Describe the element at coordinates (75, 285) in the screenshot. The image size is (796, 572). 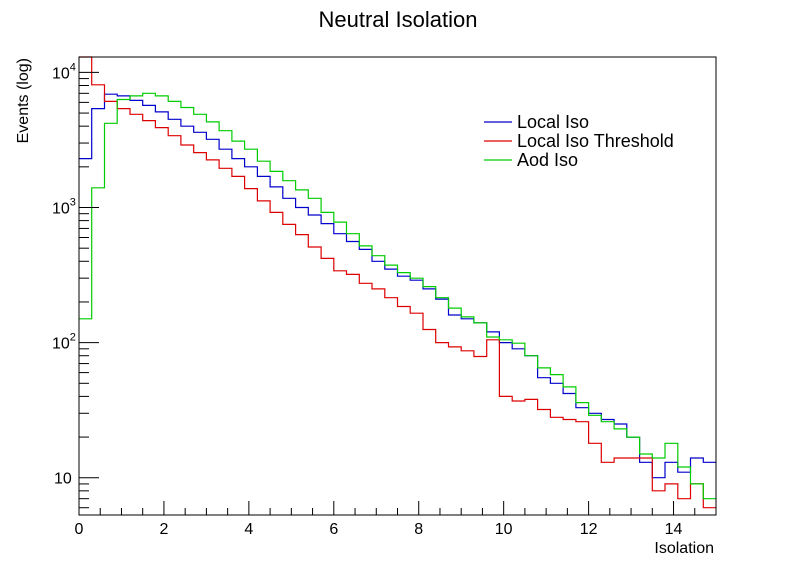
I see `y-axis: 10 10² 10³ 10⁴` at that location.